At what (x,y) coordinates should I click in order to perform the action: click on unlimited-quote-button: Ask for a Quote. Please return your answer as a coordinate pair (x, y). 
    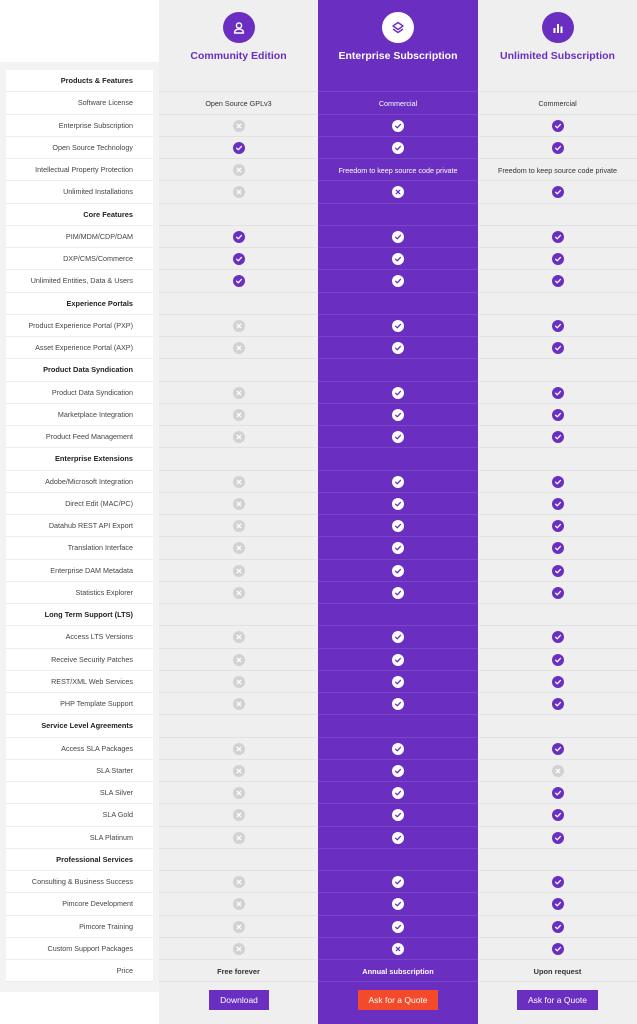
    Looking at the image, I should click on (557, 1000).